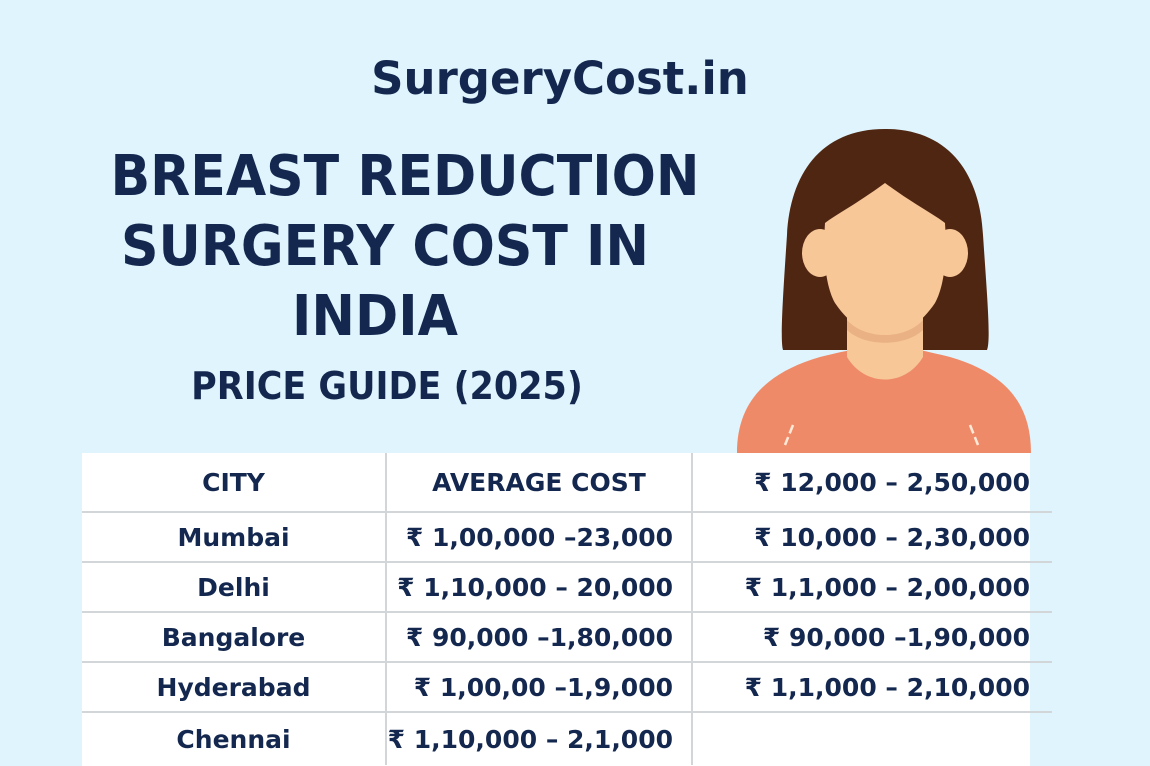 The height and width of the screenshot is (766, 1150). Describe the element at coordinates (872, 738) in the screenshot. I see `cell-range` at that location.